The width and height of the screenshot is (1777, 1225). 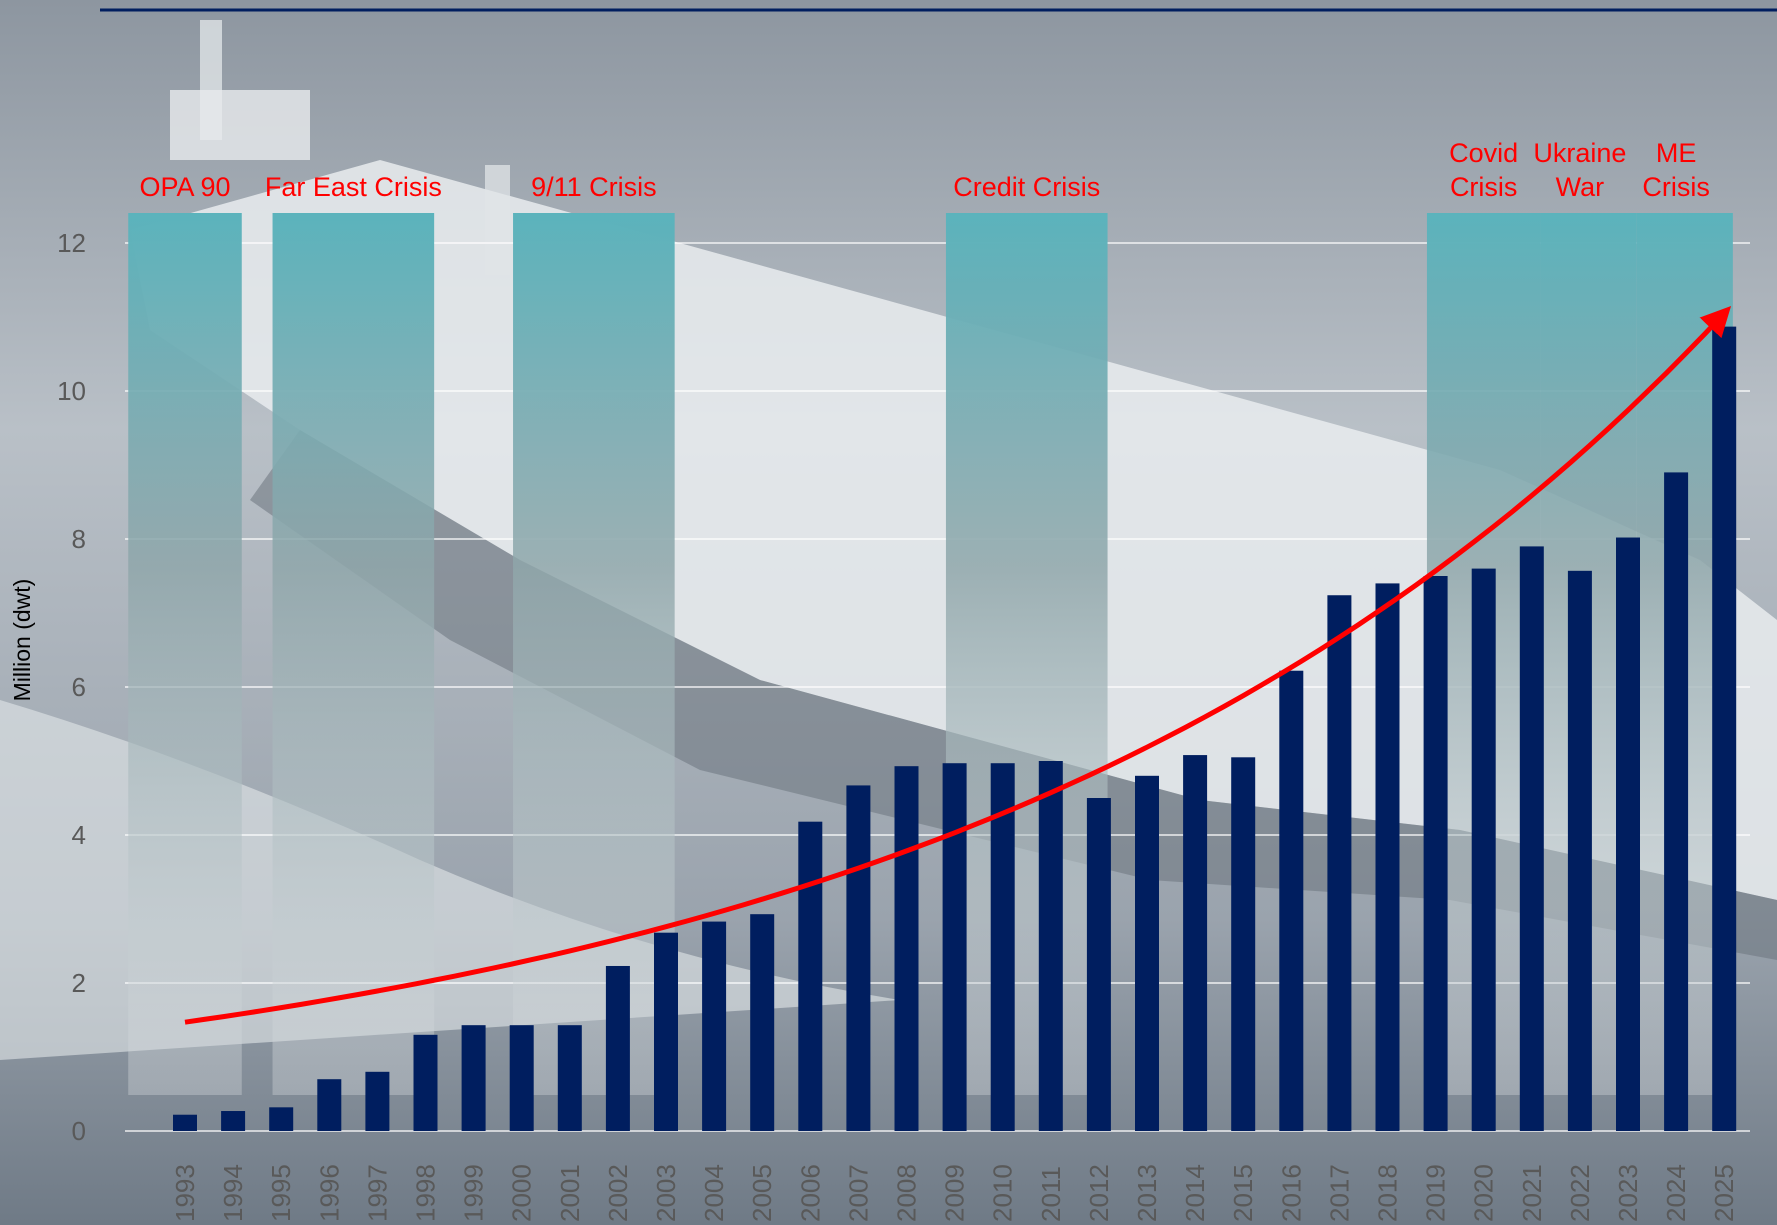 What do you see at coordinates (1339, 863) in the screenshot?
I see `bar-2017` at bounding box center [1339, 863].